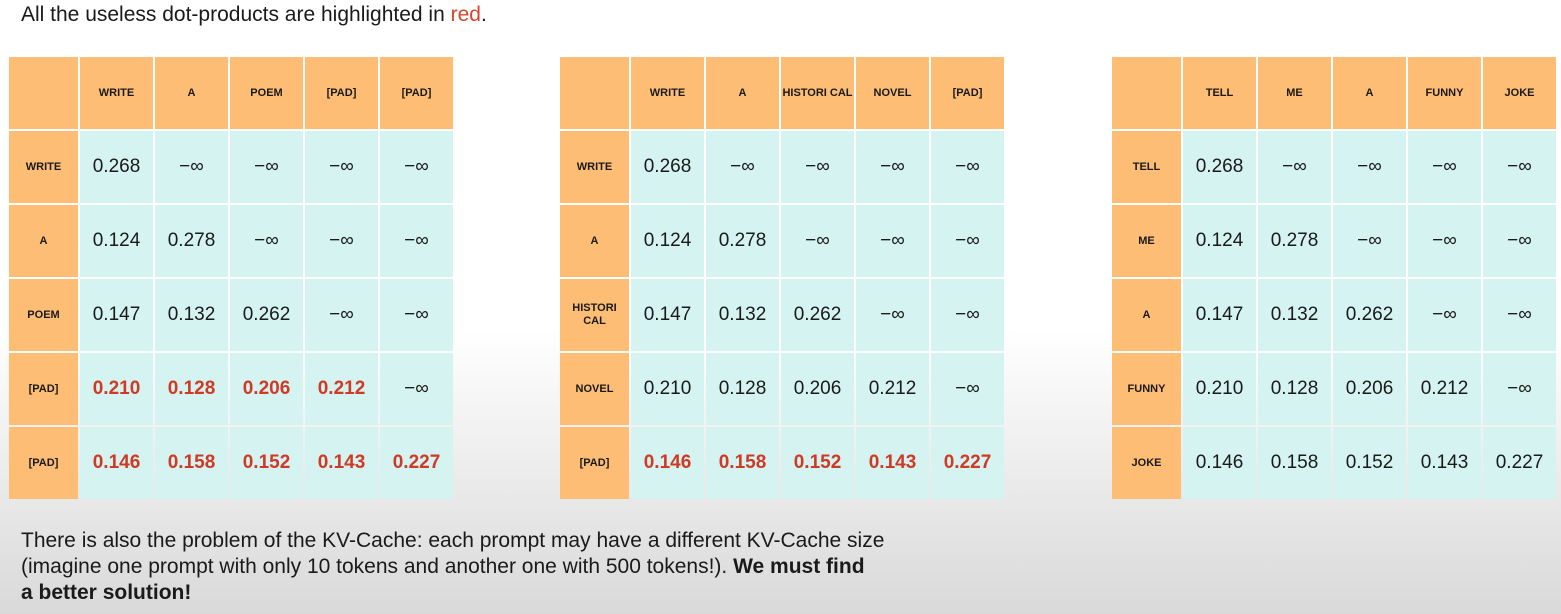 The width and height of the screenshot is (1561, 614). I want to click on dot-product-cell-highlighted: 0.206, so click(266, 389).